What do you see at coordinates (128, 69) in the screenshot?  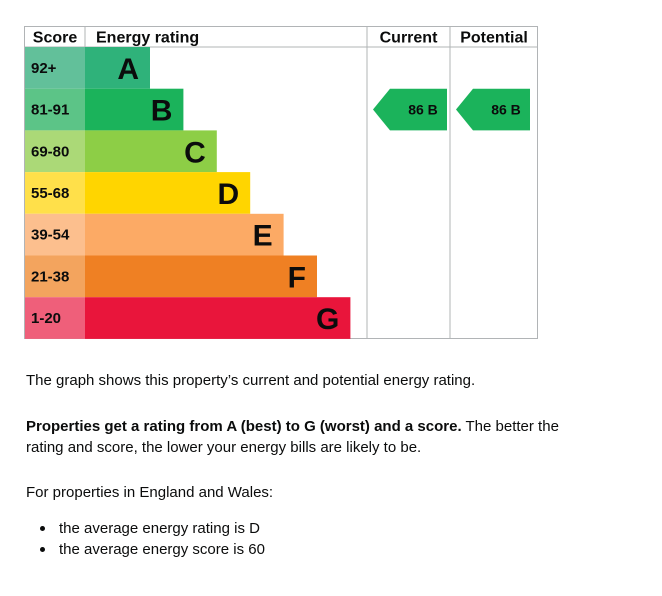 I see `rating-letter-a: A` at bounding box center [128, 69].